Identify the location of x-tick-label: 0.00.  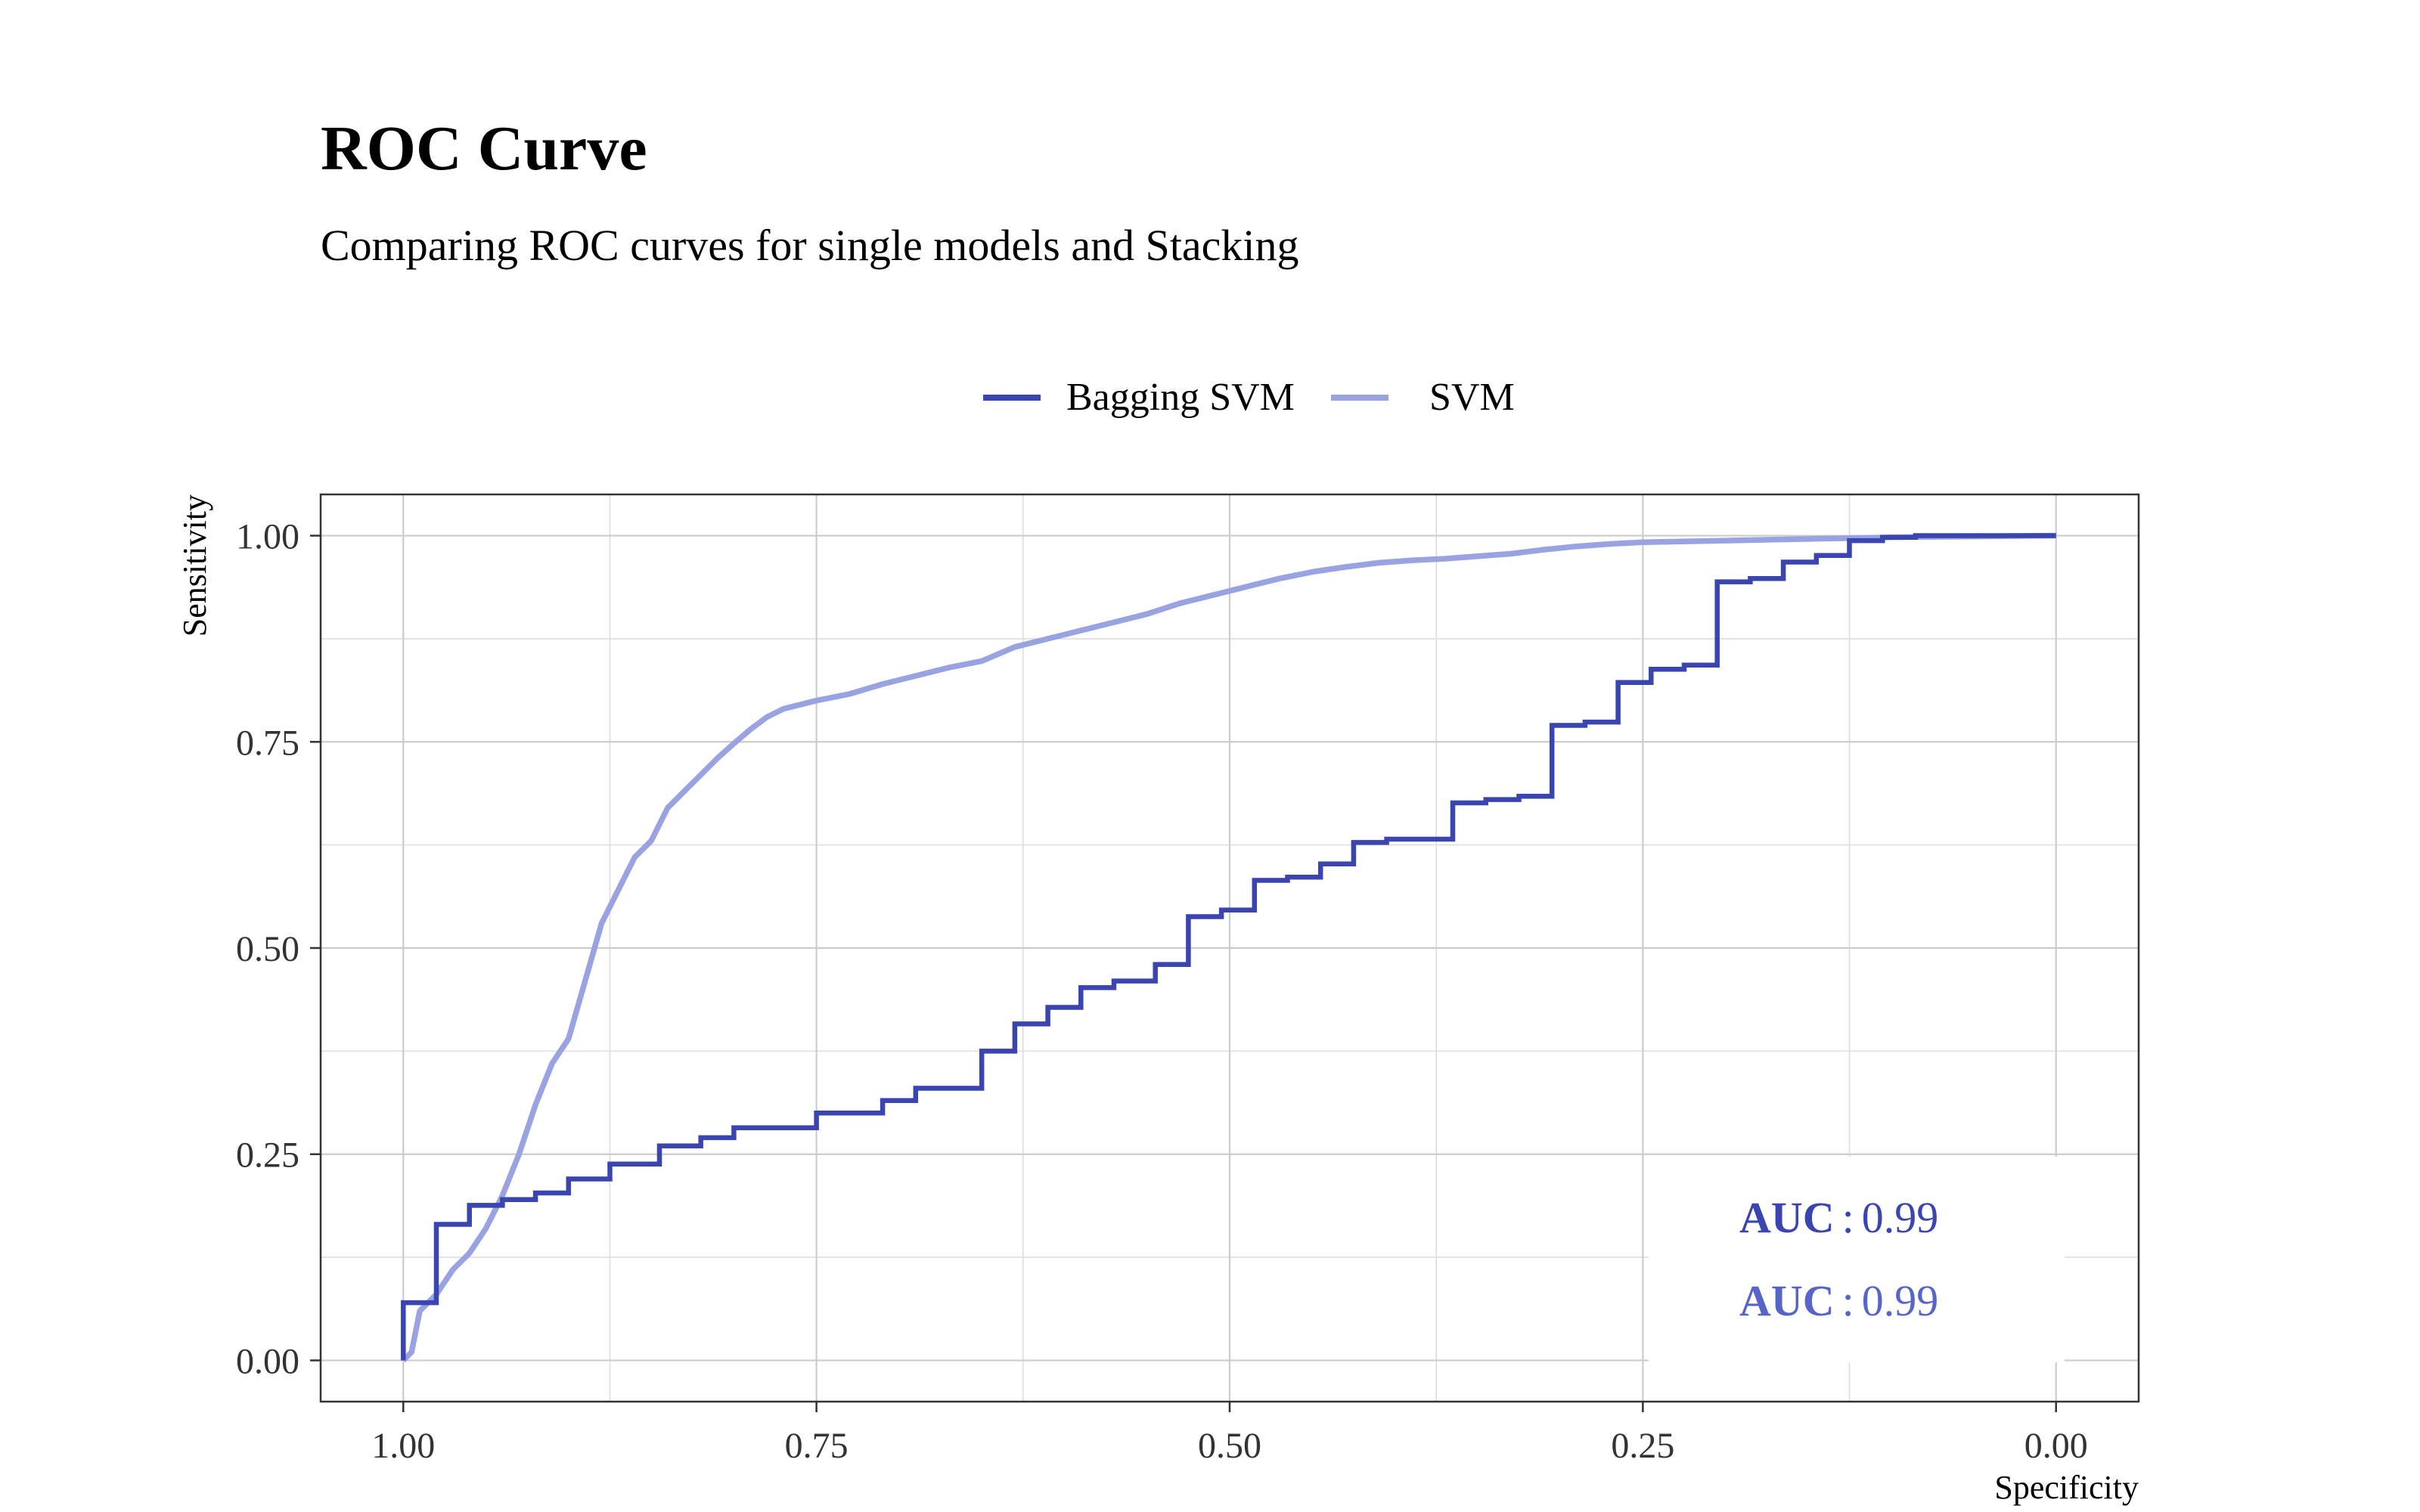
(2056, 1446).